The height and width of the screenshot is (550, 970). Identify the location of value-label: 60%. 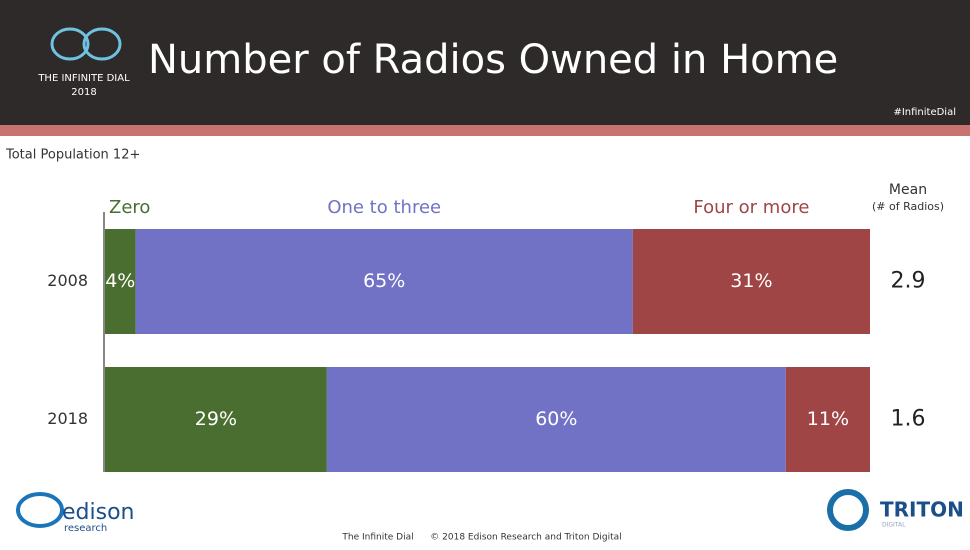
(556, 419).